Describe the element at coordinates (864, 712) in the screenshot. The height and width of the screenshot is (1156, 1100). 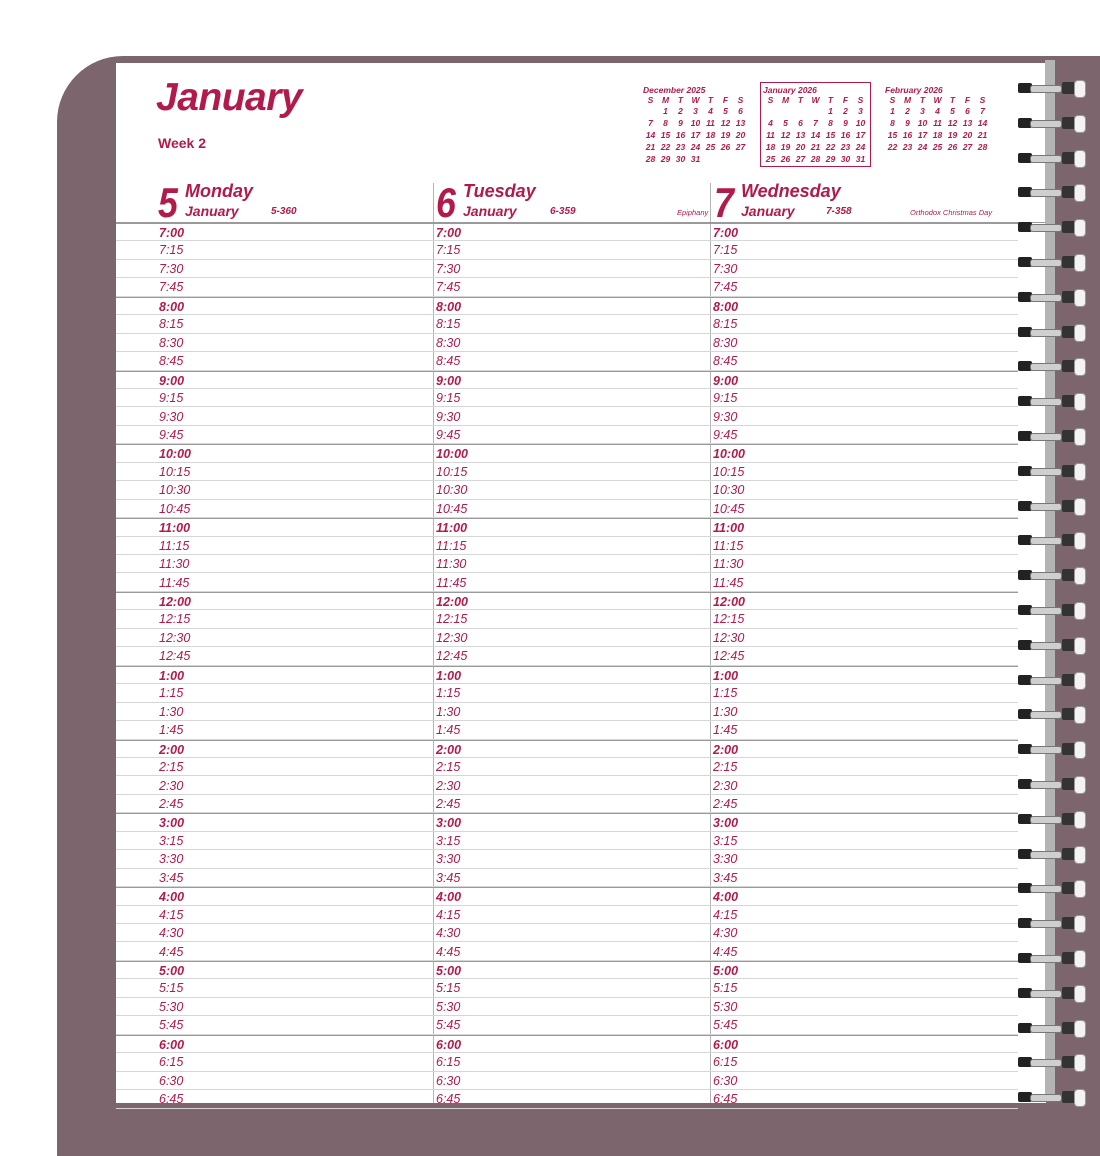
I see `time-slot-wednesday: 1:30` at that location.